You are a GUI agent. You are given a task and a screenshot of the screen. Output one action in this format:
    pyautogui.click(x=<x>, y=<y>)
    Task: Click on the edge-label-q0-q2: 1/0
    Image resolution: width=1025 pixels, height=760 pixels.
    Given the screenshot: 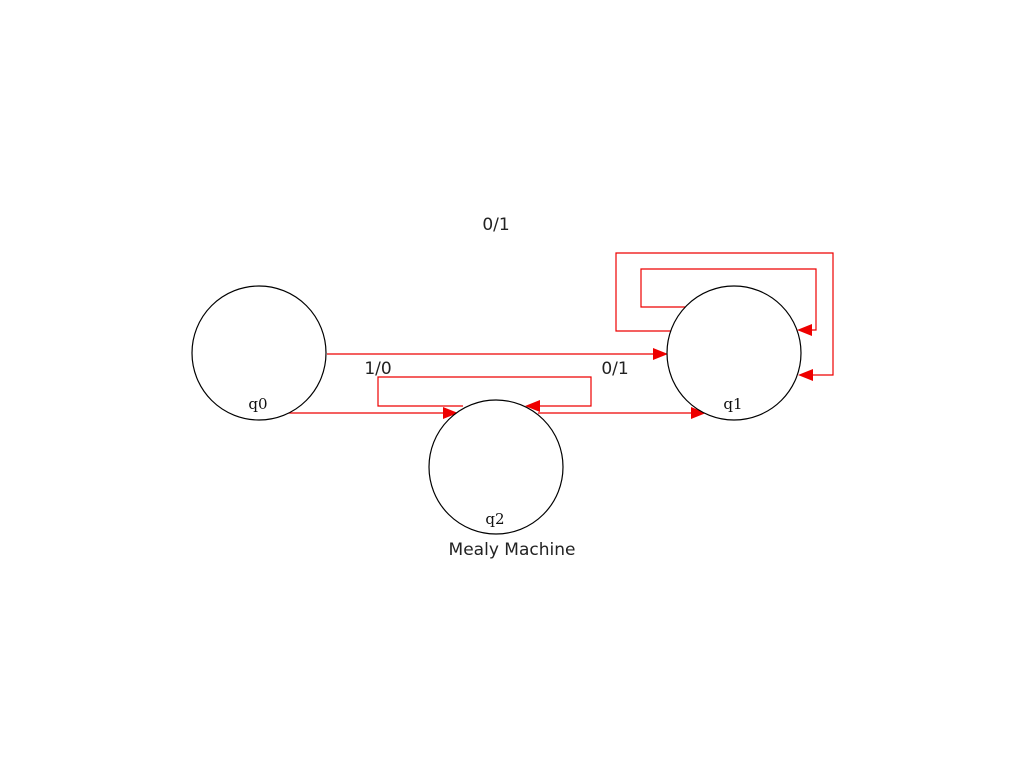 What is the action you would take?
    pyautogui.click(x=377, y=369)
    